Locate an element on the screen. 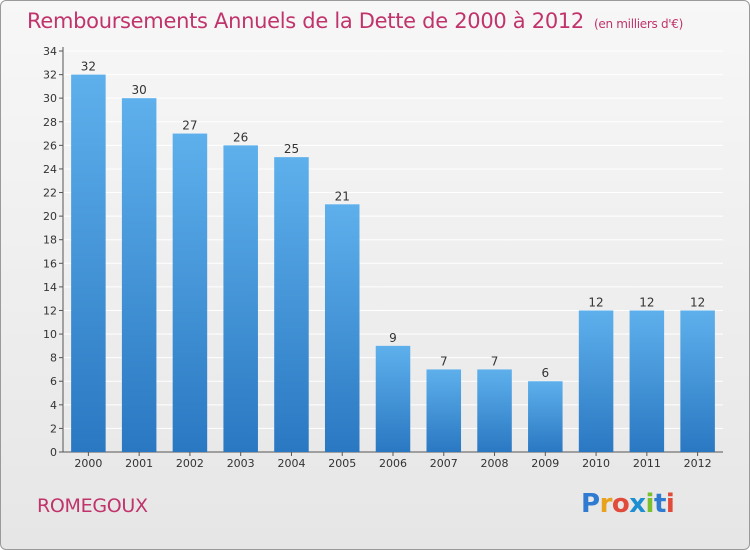  bar-value-label: 21 is located at coordinates (342, 196).